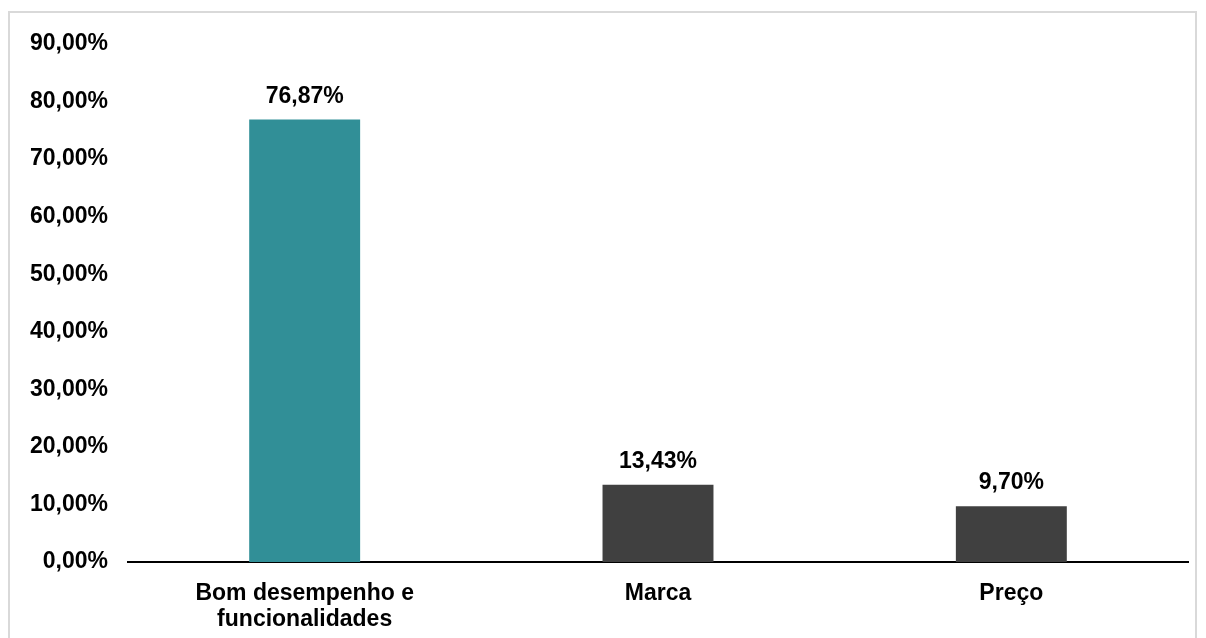  What do you see at coordinates (68, 272) in the screenshot?
I see `y-tick-label: 50,00%` at bounding box center [68, 272].